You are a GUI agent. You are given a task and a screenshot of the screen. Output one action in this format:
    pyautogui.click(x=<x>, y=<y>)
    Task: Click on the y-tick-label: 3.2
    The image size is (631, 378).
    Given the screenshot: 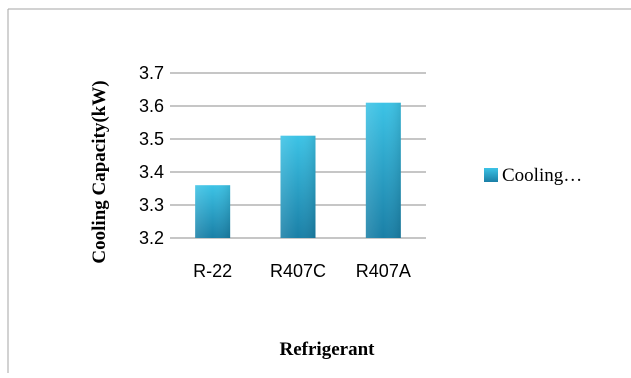 What is the action you would take?
    pyautogui.click(x=151, y=238)
    